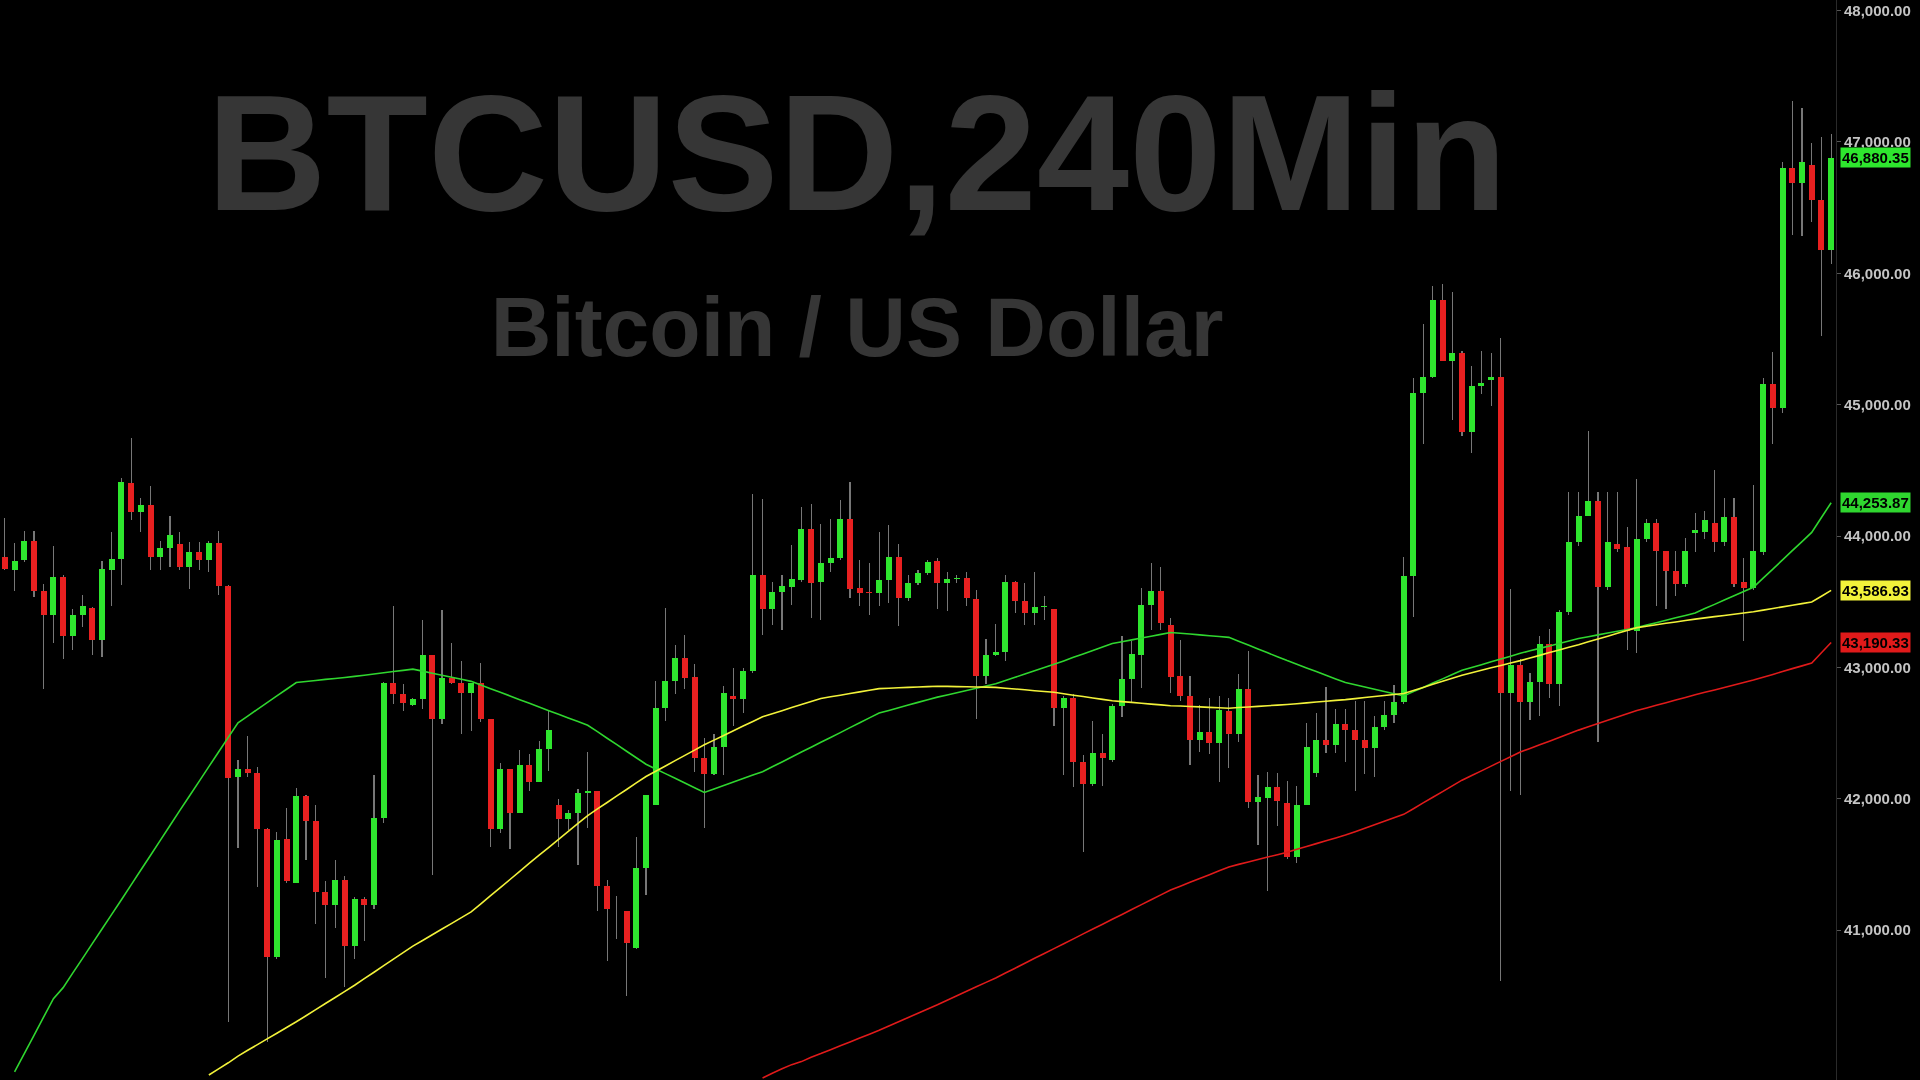 This screenshot has height=1080, width=1920. Describe the element at coordinates (1877, 10) in the screenshot. I see `y-tick-label: 48,000.00` at that location.